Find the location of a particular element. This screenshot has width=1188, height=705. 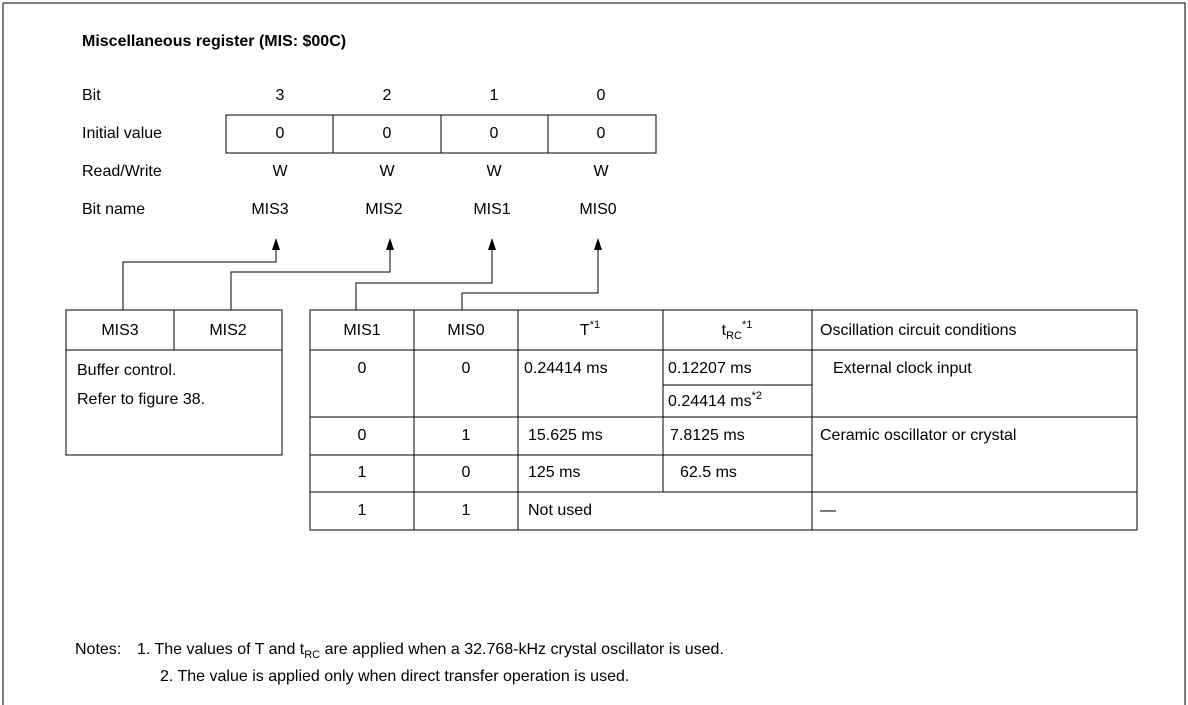

superscript: *2 is located at coordinates (757, 396).